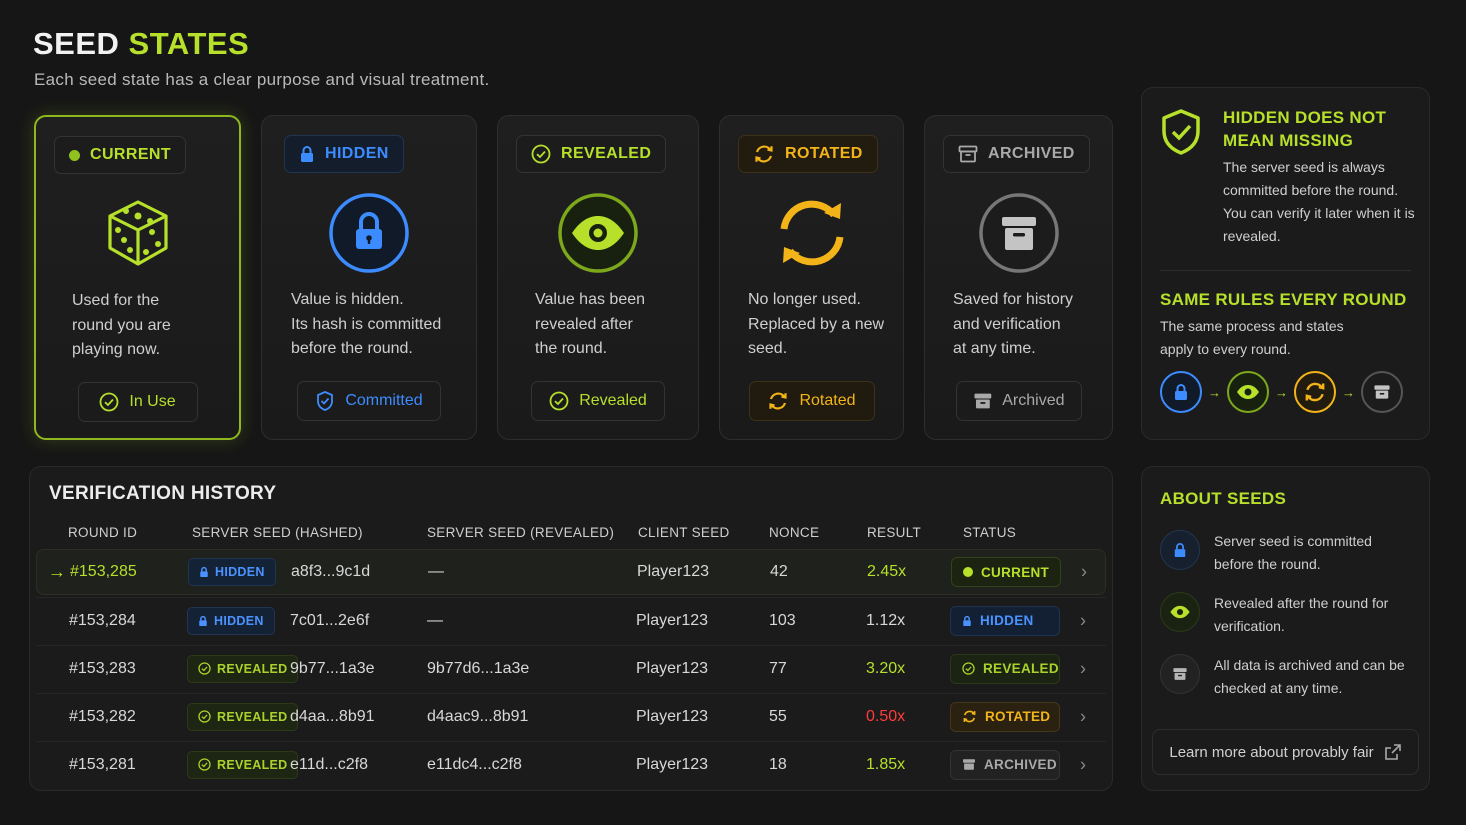 The image size is (1466, 825). I want to click on shield-check-icon, so click(1181, 132).